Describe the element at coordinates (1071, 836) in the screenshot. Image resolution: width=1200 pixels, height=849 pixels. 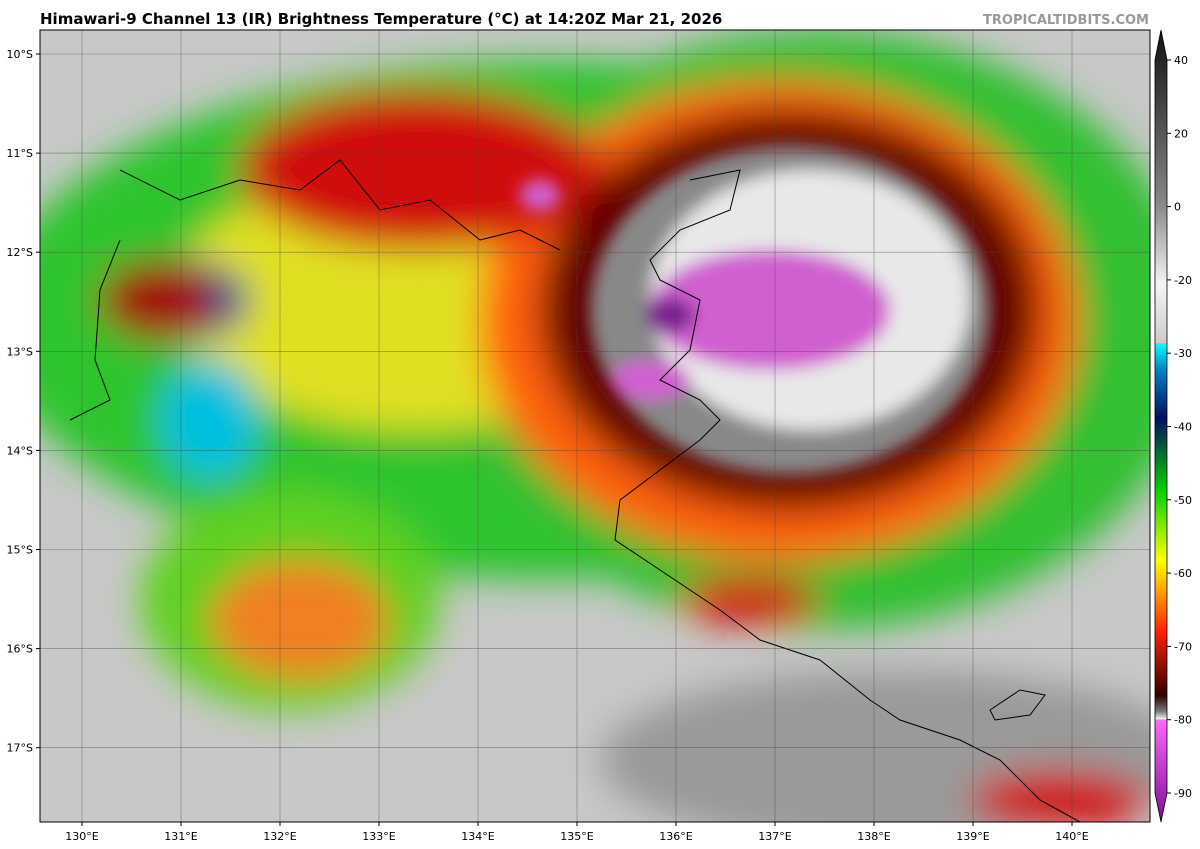
I see `lon-label: 140°E` at that location.